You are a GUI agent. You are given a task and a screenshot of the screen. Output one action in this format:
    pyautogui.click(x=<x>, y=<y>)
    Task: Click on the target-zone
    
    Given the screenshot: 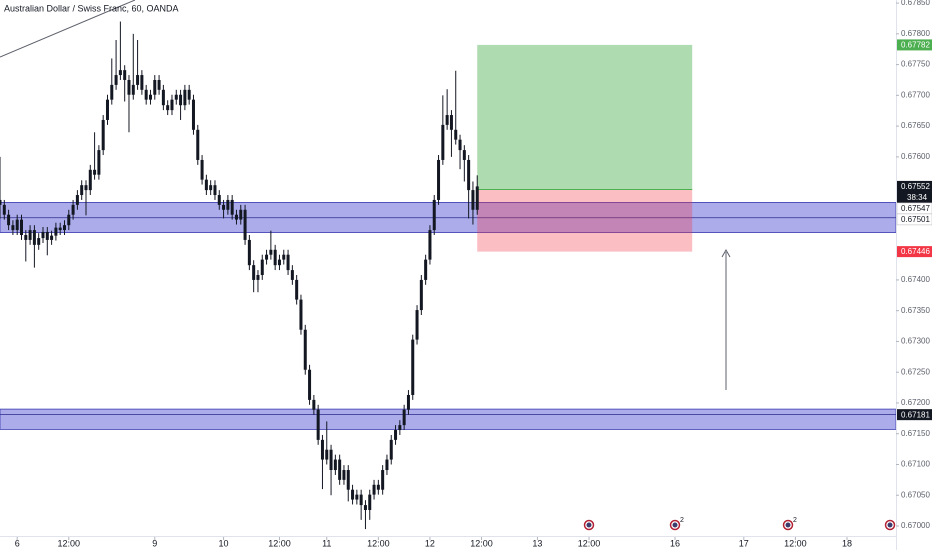 What is the action you would take?
    pyautogui.click(x=585, y=117)
    